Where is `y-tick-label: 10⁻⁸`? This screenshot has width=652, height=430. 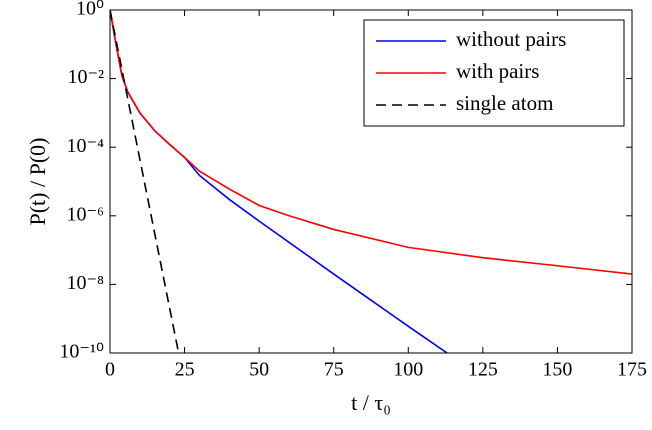
y-tick-label: 10⁻⁸ is located at coordinates (85, 283).